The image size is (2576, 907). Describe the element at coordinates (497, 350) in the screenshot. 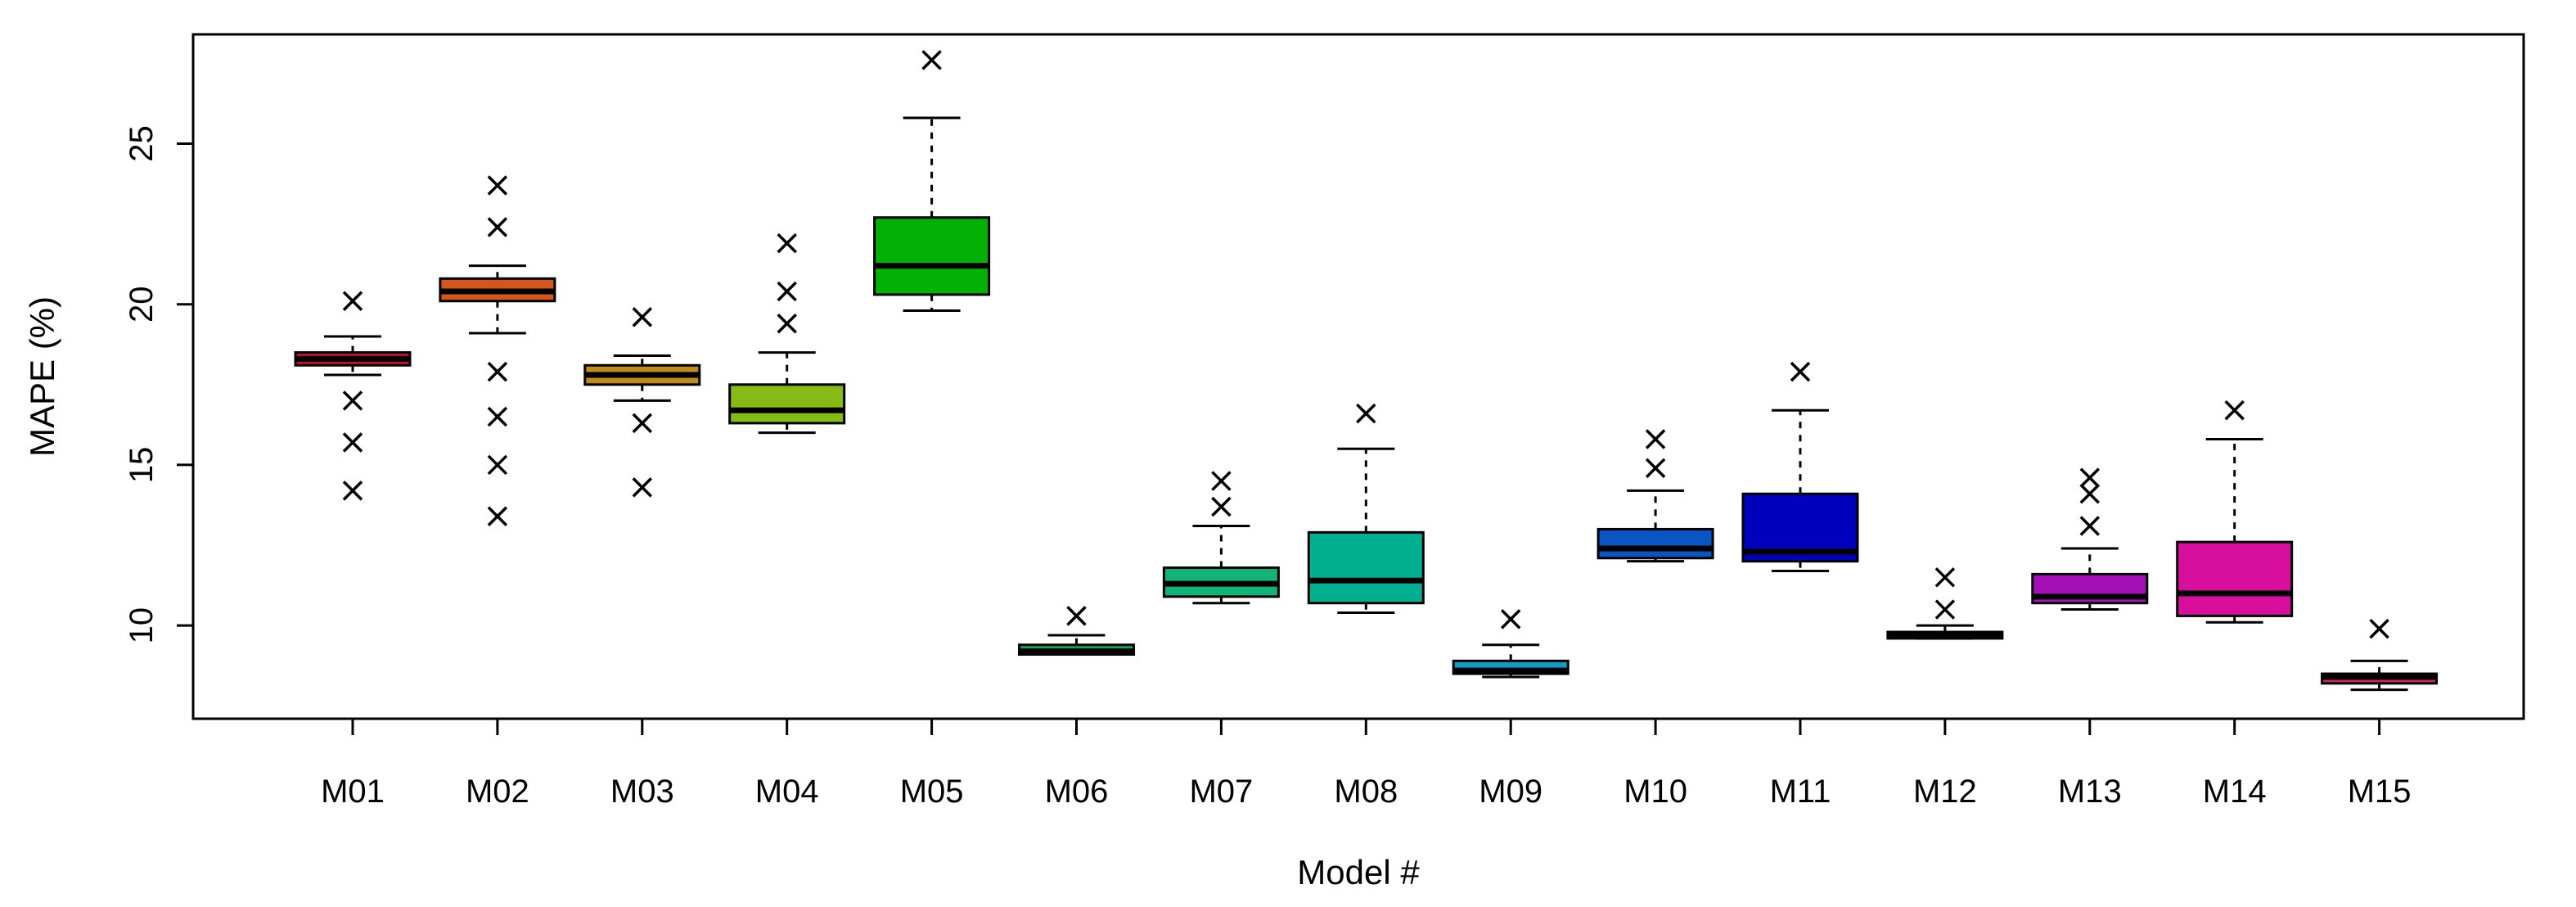

I see `box-m02` at that location.